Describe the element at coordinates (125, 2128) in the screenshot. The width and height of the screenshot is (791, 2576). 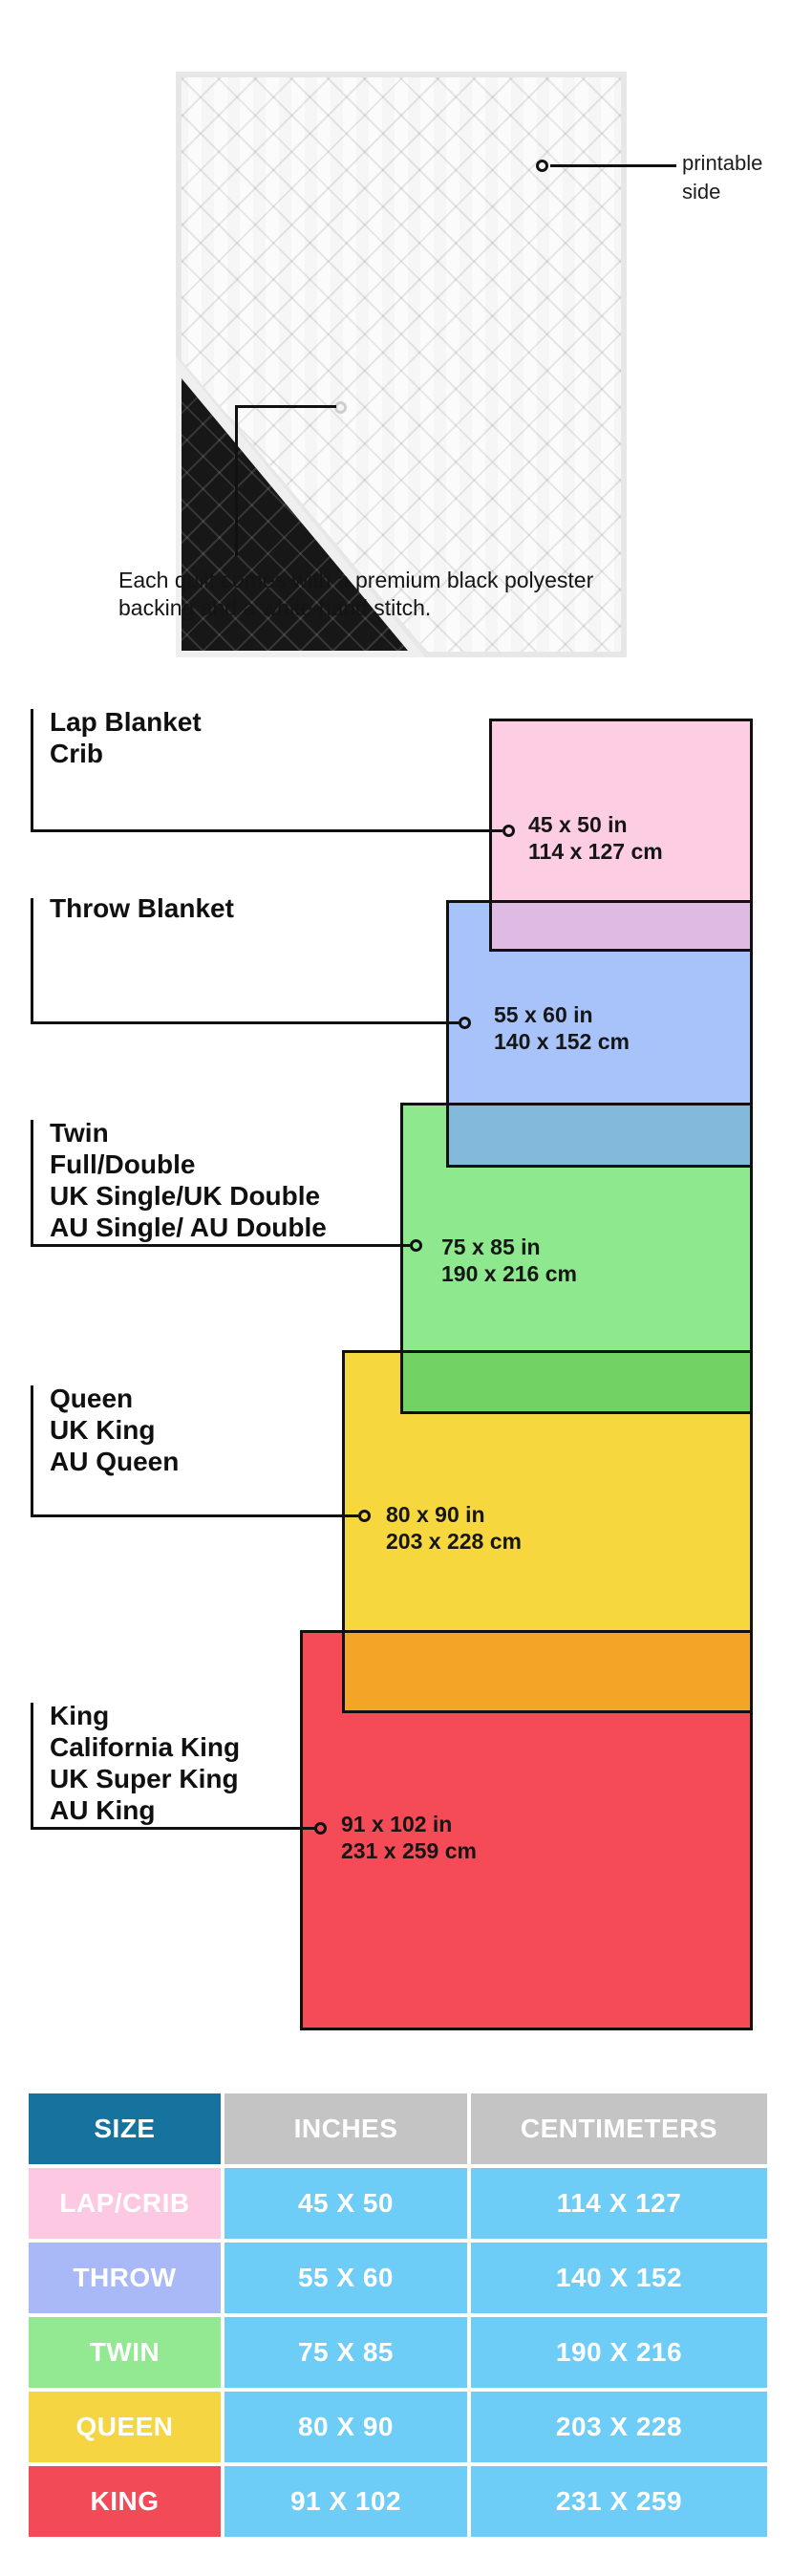
I see `table-header-size: SIZE` at that location.